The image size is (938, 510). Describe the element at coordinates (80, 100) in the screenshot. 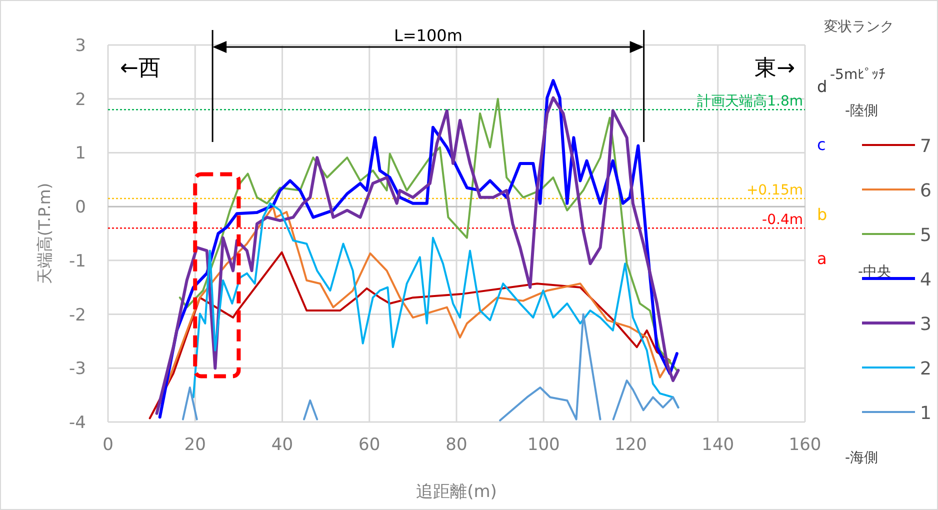

I see `y-tick-label: 2` at that location.